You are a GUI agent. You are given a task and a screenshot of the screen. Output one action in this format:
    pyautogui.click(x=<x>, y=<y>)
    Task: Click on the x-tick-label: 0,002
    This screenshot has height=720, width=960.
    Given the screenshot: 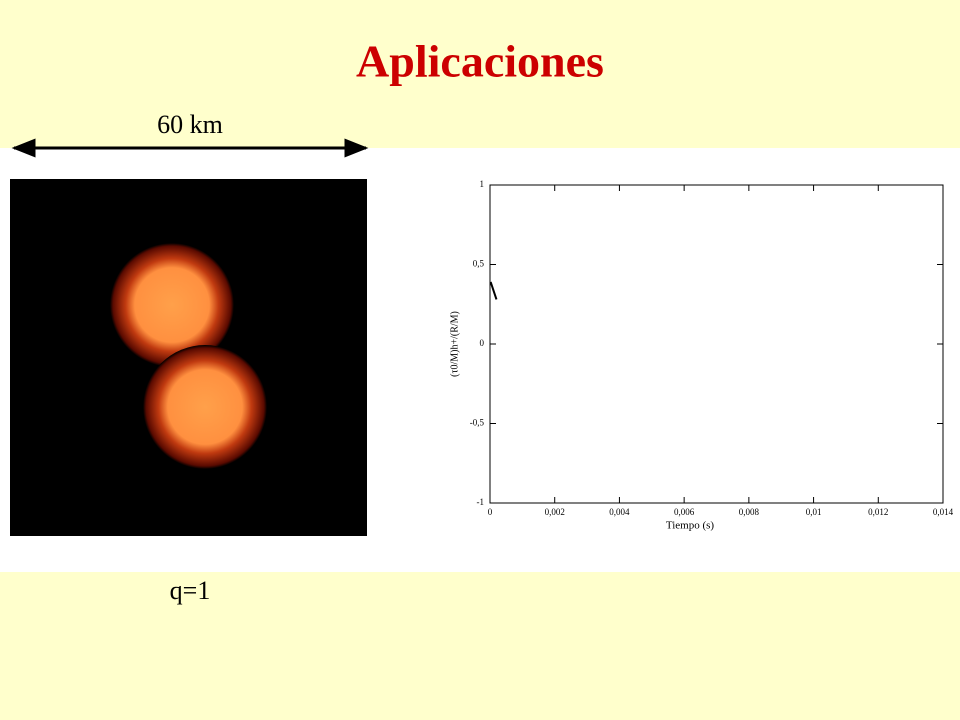 What is the action you would take?
    pyautogui.click(x=555, y=512)
    